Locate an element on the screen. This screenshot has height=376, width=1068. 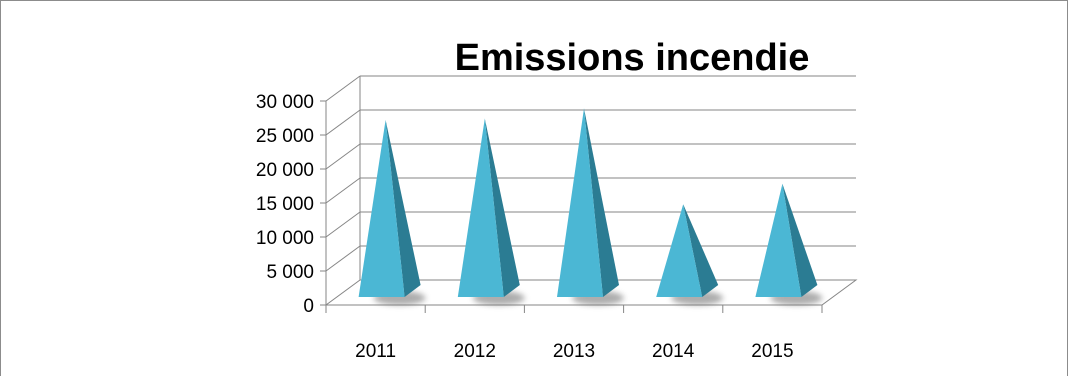
x-tick-label: 2013 is located at coordinates (574, 351).